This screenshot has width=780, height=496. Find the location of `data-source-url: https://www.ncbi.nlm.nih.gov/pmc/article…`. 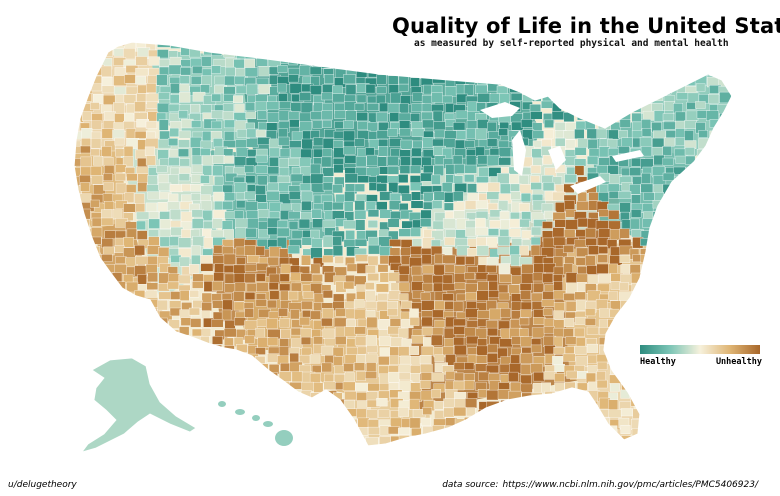

data-source-url: https://www.ncbi.nlm.nih.gov/pmc/article… is located at coordinates (630, 485).